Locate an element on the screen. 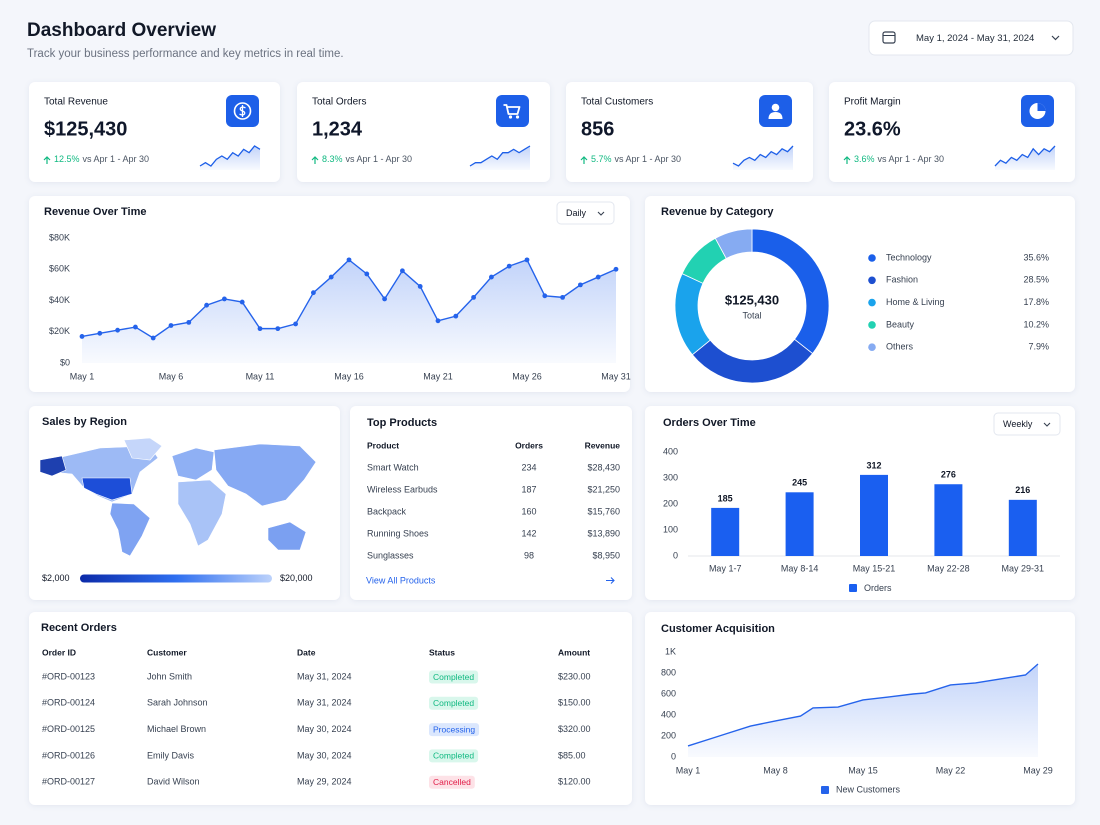  kpi-change-line: 8.3% vs Apr 1 - Apr 30 is located at coordinates (367, 159).